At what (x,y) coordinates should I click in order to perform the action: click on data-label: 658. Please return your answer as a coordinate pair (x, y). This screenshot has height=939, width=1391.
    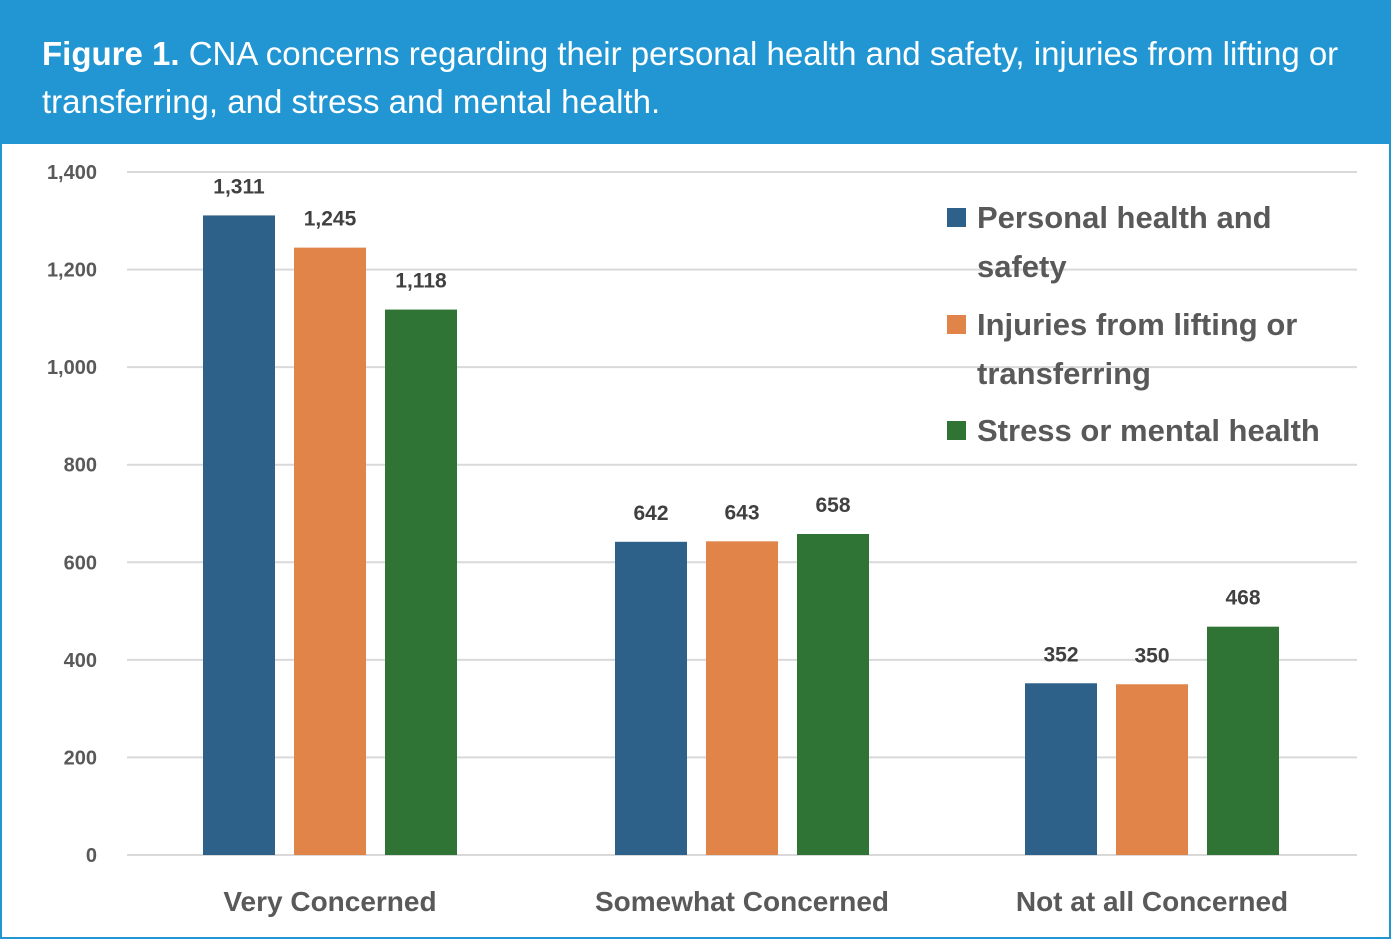
    Looking at the image, I should click on (832, 505).